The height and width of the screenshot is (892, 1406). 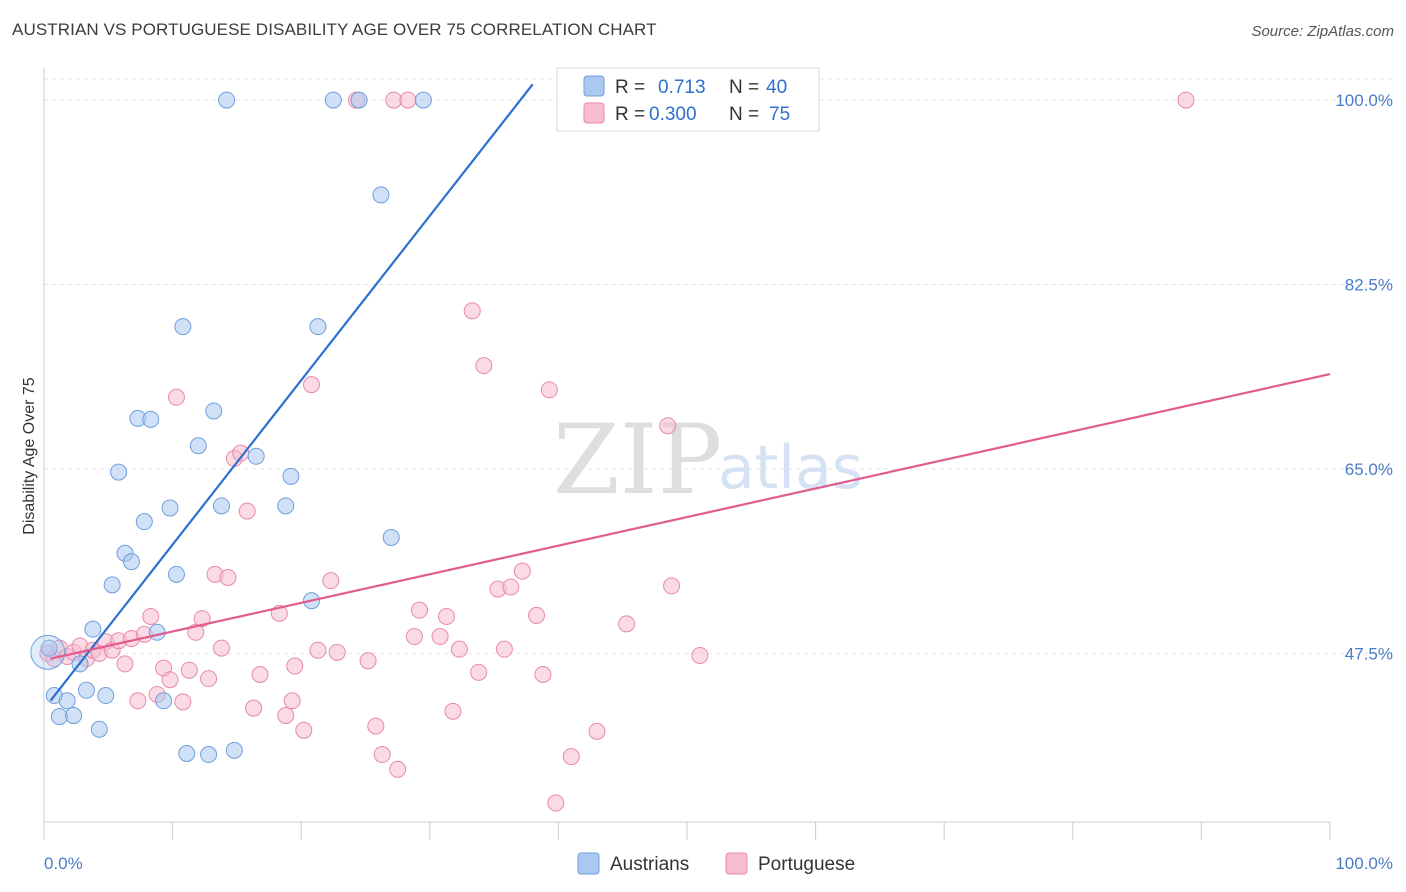 What do you see at coordinates (63, 863) in the screenshot?
I see `x-tick-label: 0.0%` at bounding box center [63, 863].